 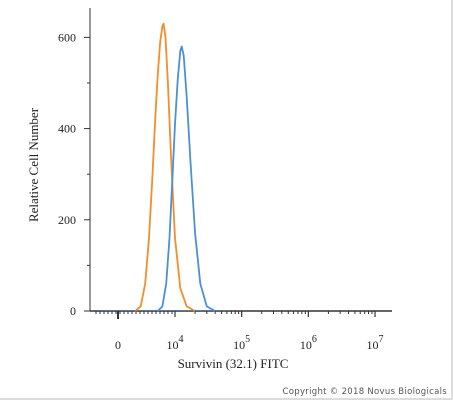 I want to click on x-tick-label: 10⁶, so click(x=308, y=343).